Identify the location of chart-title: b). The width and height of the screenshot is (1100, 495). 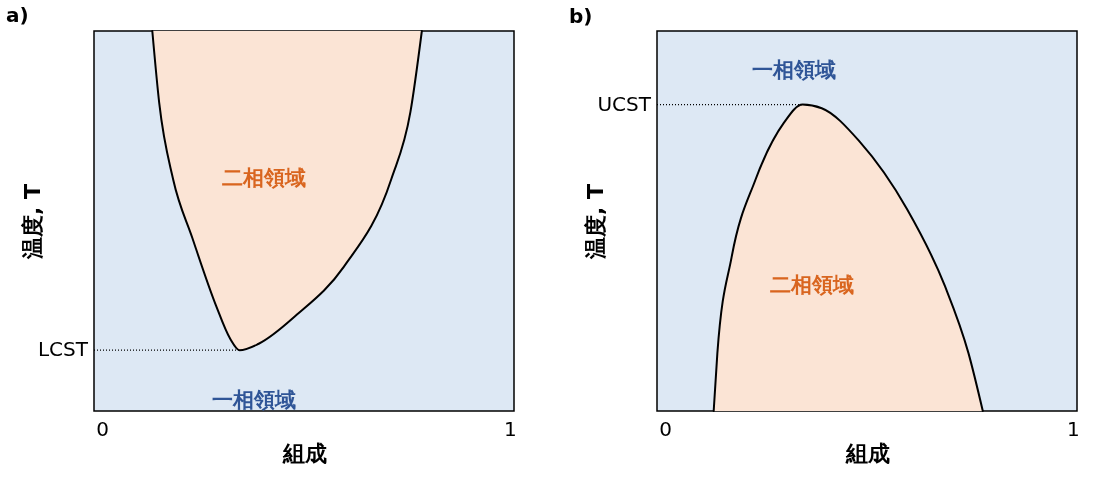
(581, 16).